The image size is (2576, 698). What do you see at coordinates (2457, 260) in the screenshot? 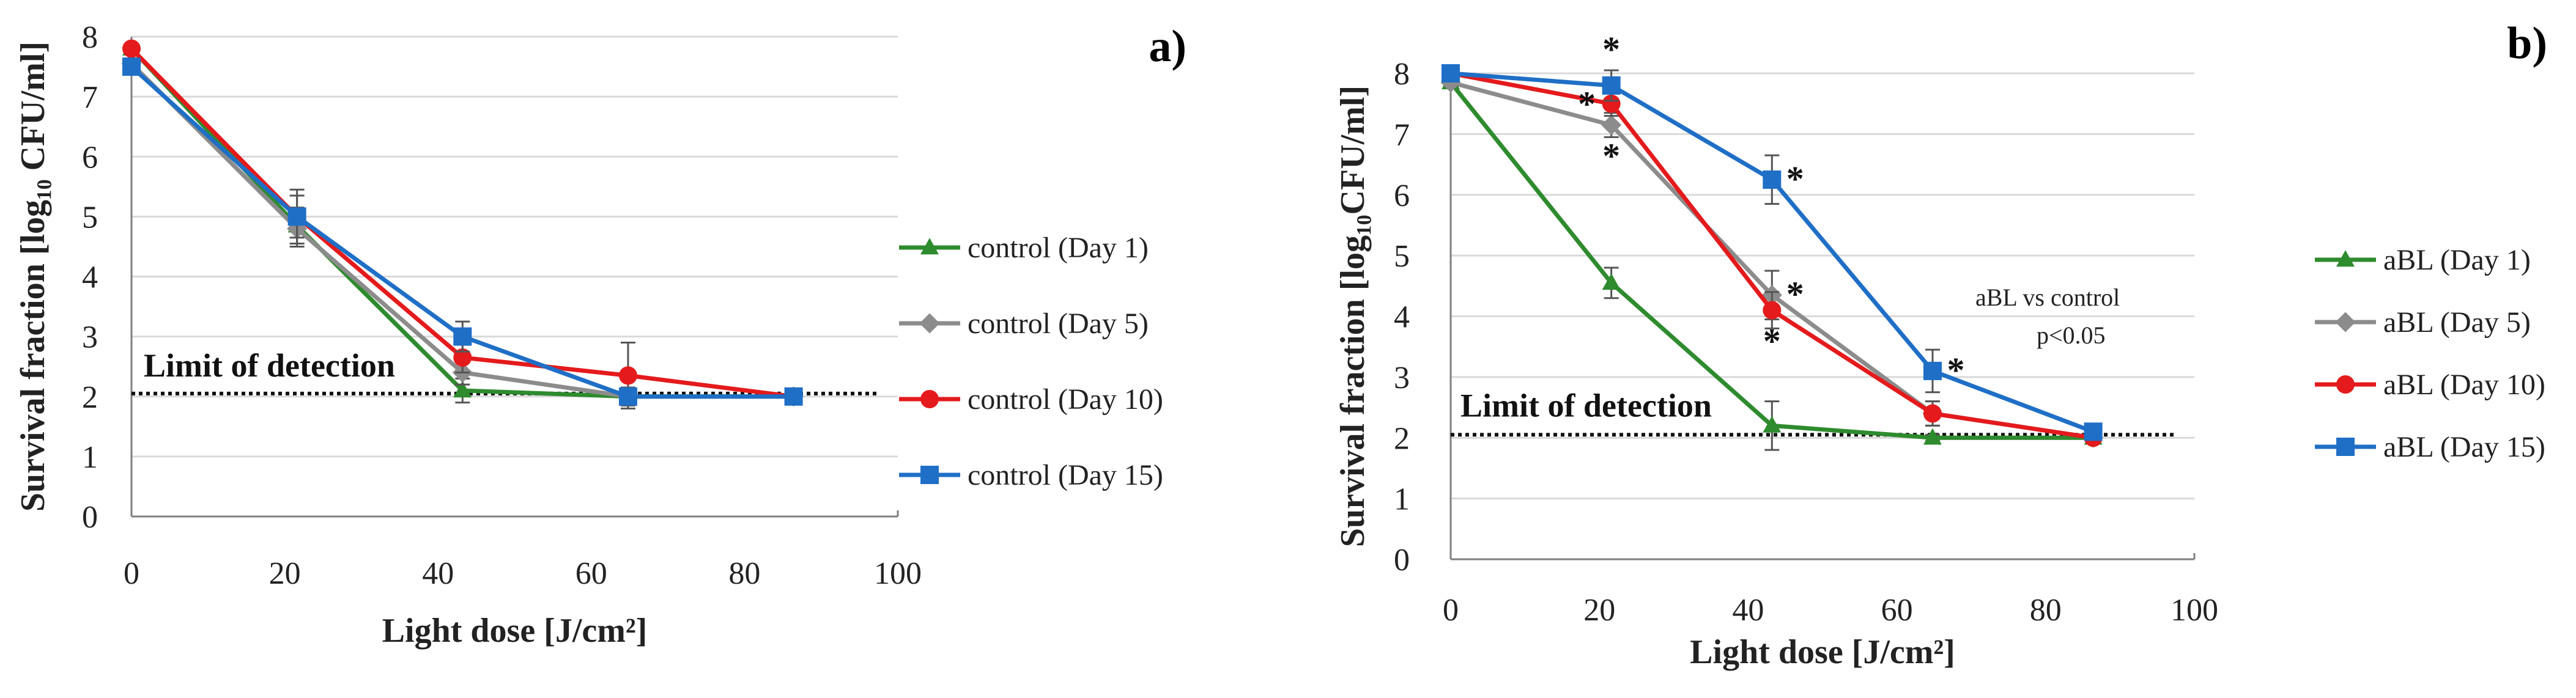
I see `legend-label: aBL (Day 1)` at bounding box center [2457, 260].